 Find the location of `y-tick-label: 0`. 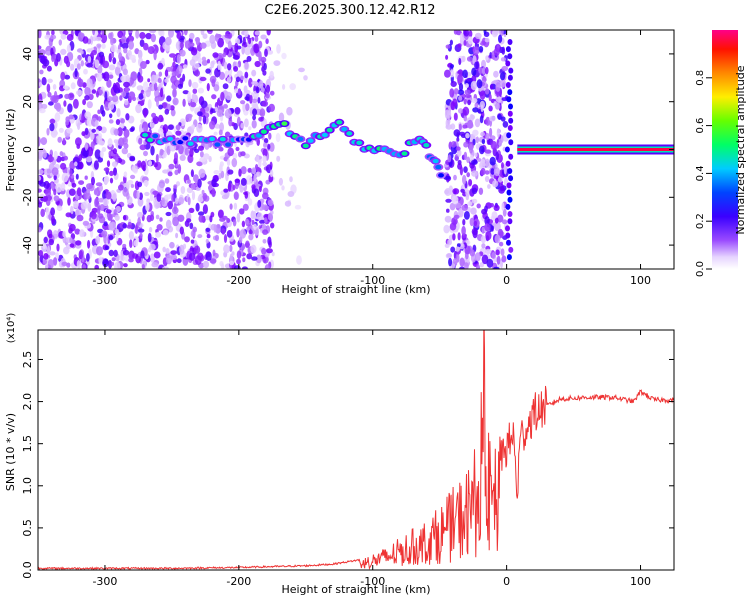

y-tick-label: 0 is located at coordinates (27, 149).